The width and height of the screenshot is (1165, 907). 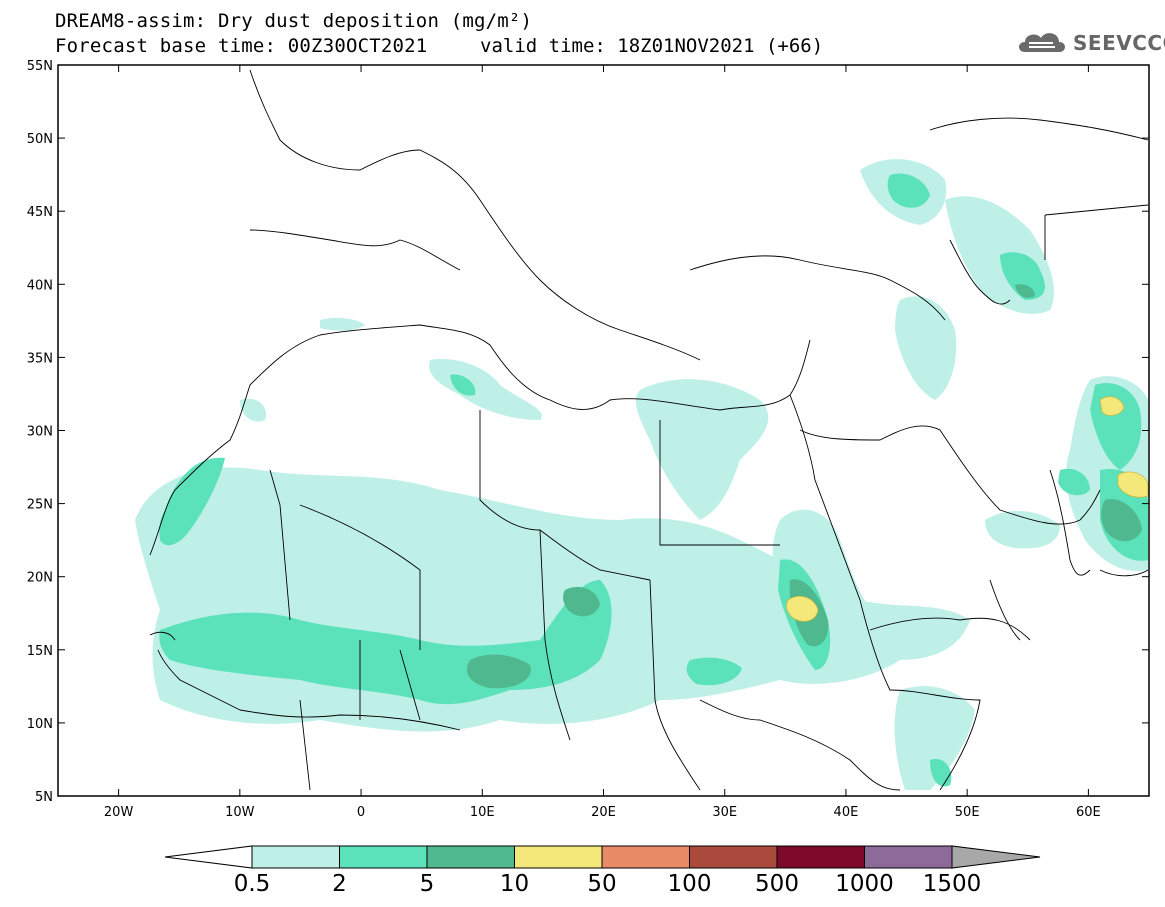 I want to click on colorbar-label: 10, so click(x=514, y=884).